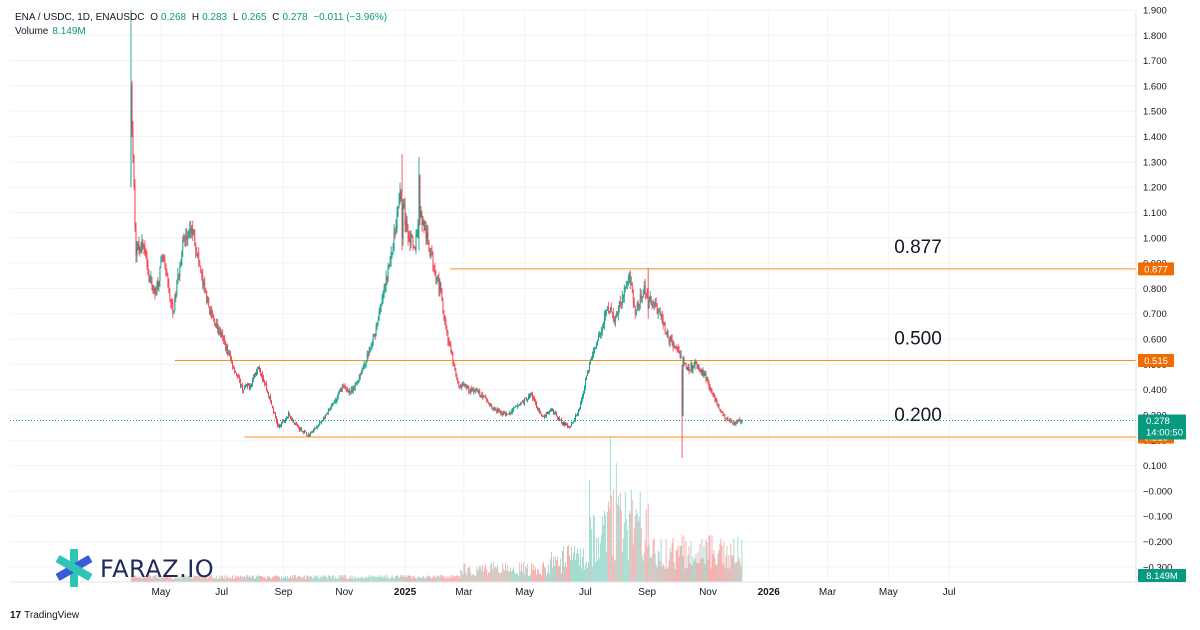  Describe the element at coordinates (44, 615) in the screenshot. I see `tradingview-attribution: 17 TradingView` at that location.